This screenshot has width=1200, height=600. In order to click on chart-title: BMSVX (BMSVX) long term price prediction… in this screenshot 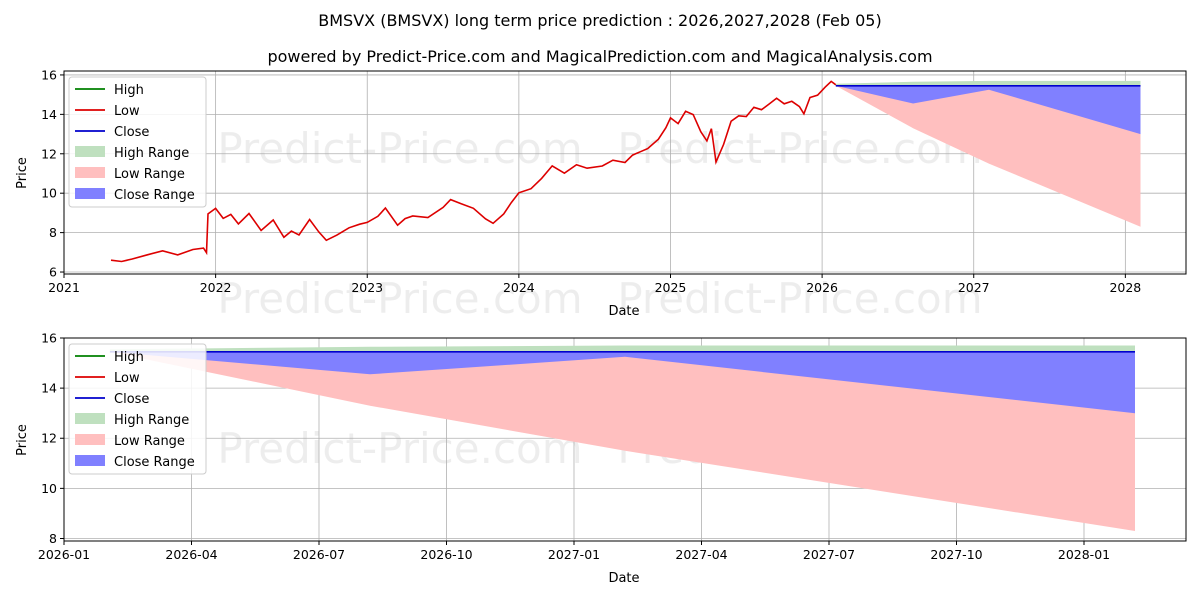, I will do `click(599, 20)`.